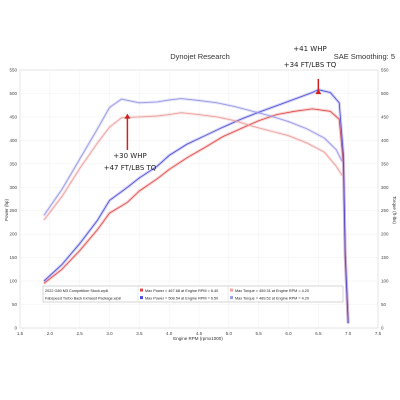 The width and height of the screenshot is (400, 400). I want to click on x-tick-label: 6.0, so click(288, 333).